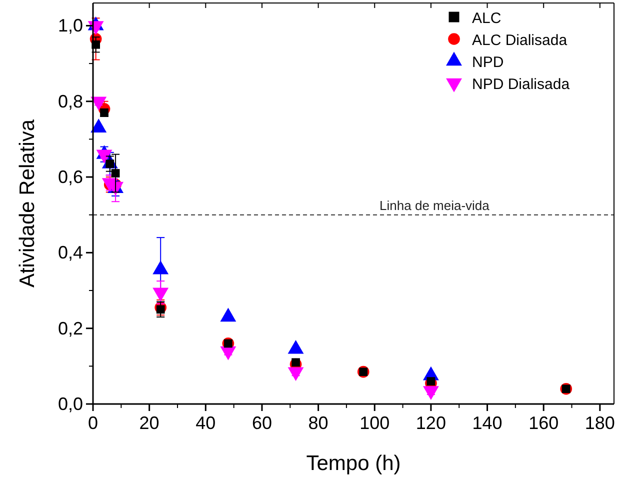 The image size is (618, 482). Describe the element at coordinates (435, 205) in the screenshot. I see `ref-line-label: Linha de meia-vida` at that location.